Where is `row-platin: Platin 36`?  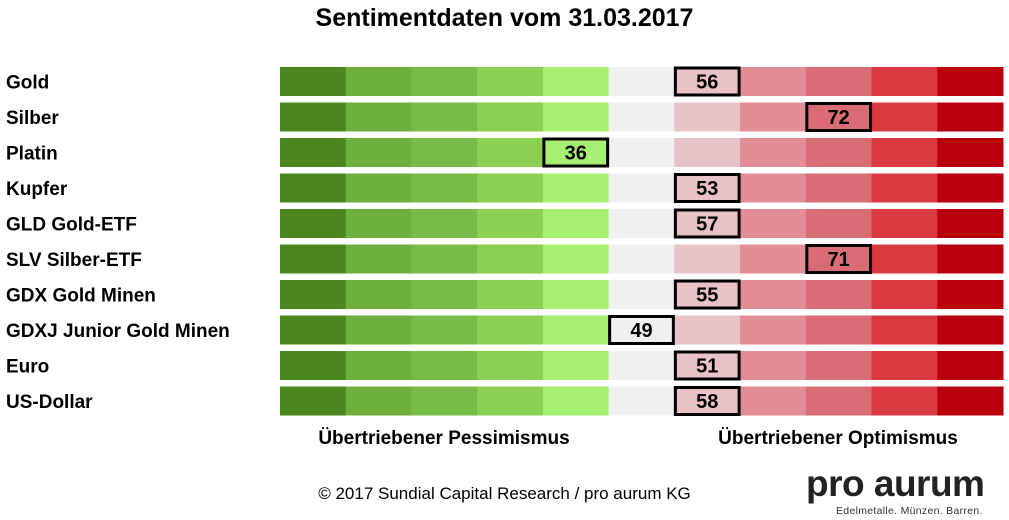 row-platin: Platin 36 is located at coordinates (505, 152).